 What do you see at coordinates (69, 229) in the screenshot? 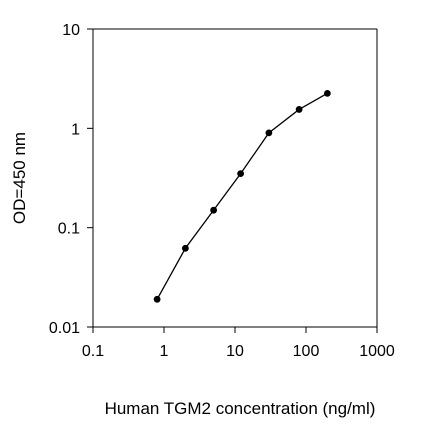
I see `y-tick-label: 0.1` at bounding box center [69, 229].